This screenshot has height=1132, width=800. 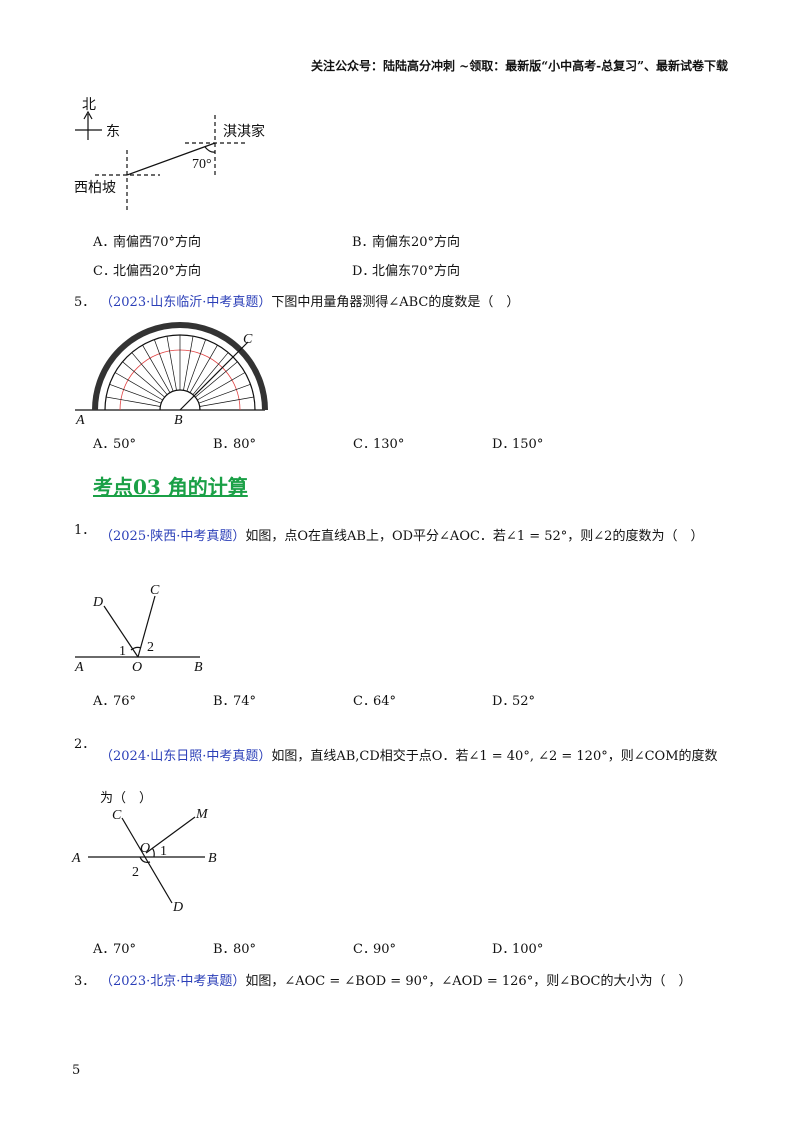 I want to click on option-text: 52°, so click(x=524, y=701).